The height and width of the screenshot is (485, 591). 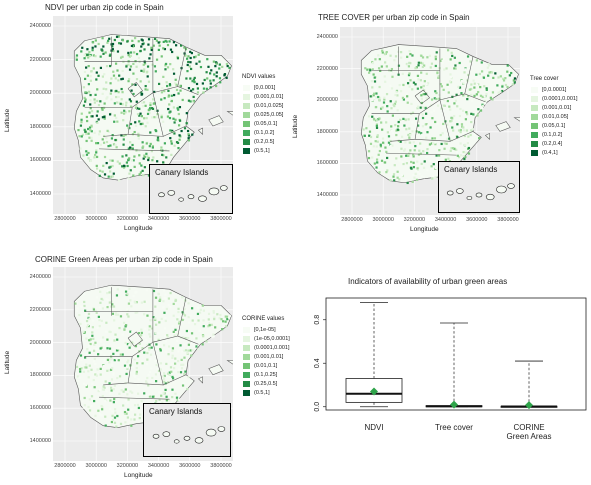 What do you see at coordinates (317, 363) in the screenshot?
I see `boxplot-ytick-label: 0.4` at bounding box center [317, 363].